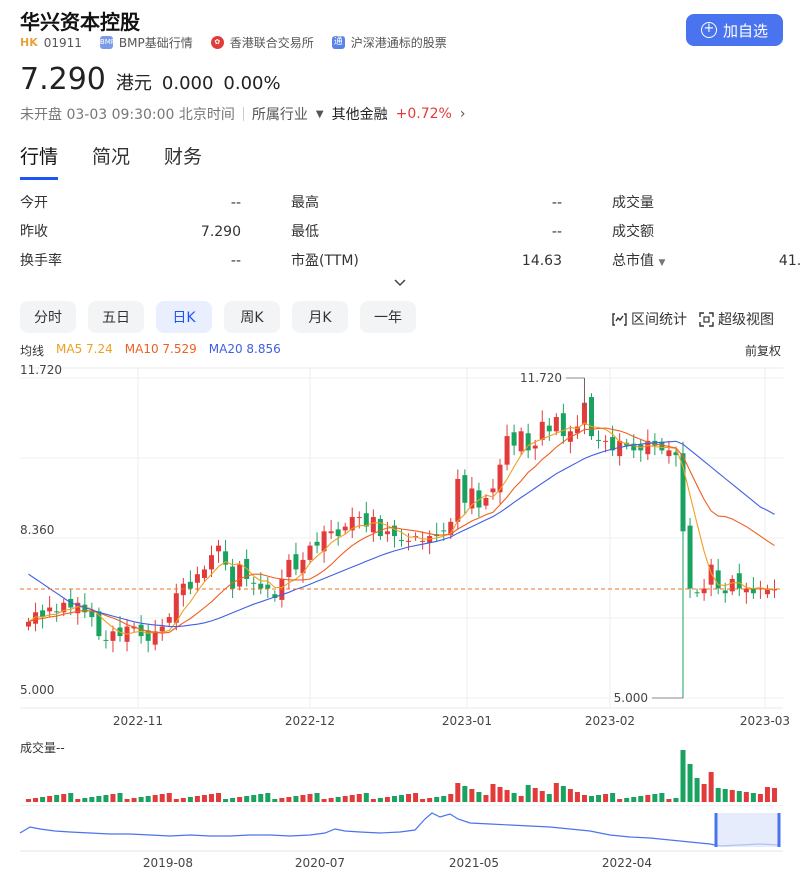  What do you see at coordinates (708, 30) in the screenshot?
I see `plus-circle-icon: +` at bounding box center [708, 30].